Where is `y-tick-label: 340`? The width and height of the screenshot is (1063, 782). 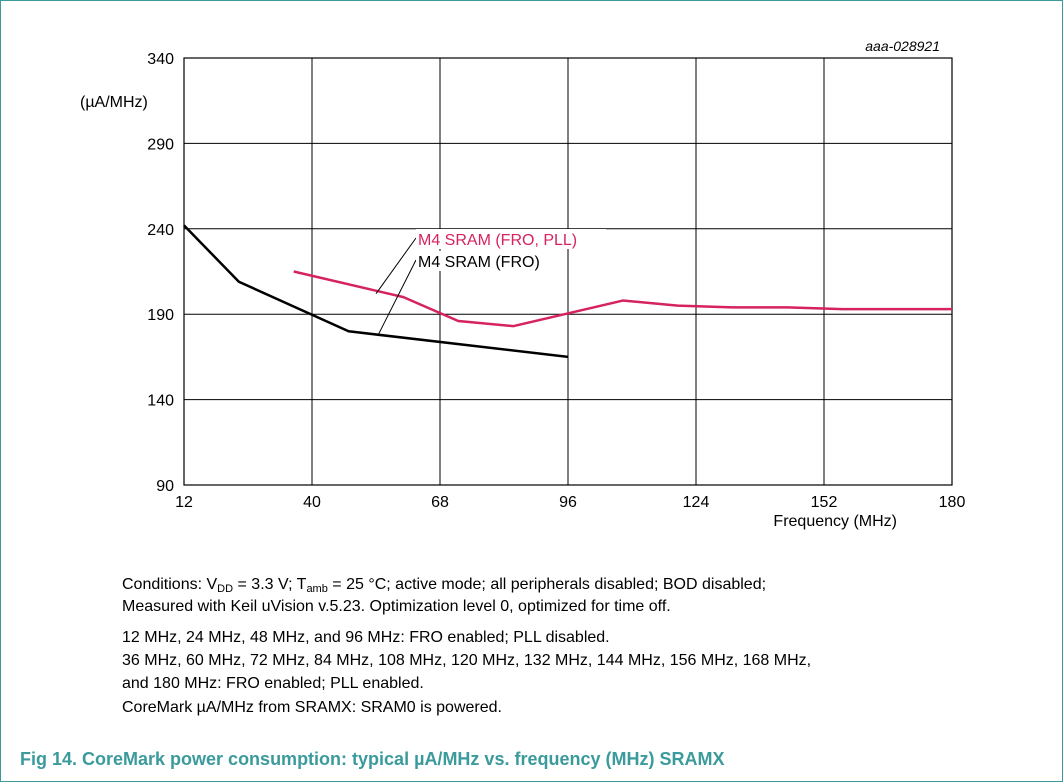 y-tick-label: 340 is located at coordinates (160, 59).